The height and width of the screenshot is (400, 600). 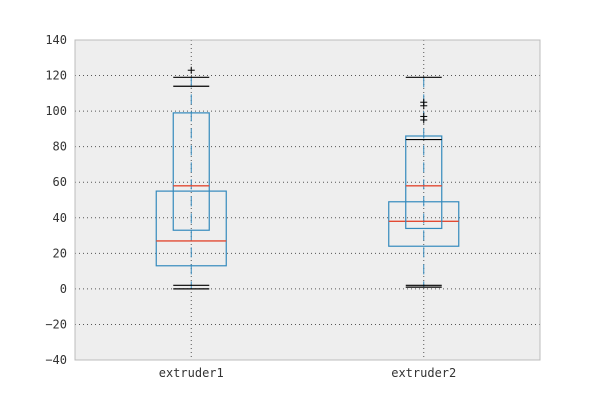 What do you see at coordinates (56, 40) in the screenshot?
I see `y-tick-label: 140` at bounding box center [56, 40].